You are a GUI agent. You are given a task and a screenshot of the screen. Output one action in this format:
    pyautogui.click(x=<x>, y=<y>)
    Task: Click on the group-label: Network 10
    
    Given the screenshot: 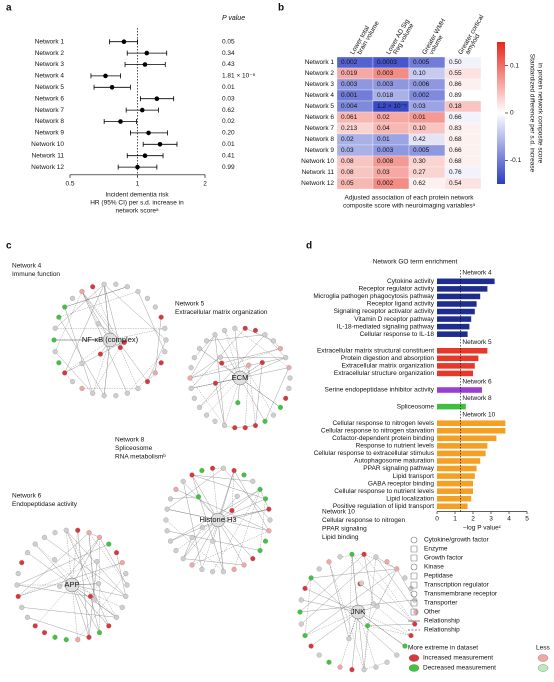 What is the action you would take?
    pyautogui.click(x=478, y=415)
    